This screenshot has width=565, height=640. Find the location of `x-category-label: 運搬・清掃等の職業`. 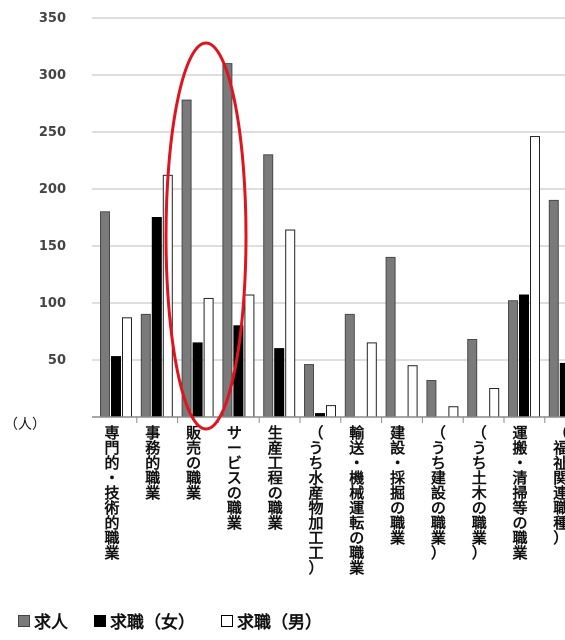

x-category-label: 運搬・清掃等の職業 is located at coordinates (519, 493).